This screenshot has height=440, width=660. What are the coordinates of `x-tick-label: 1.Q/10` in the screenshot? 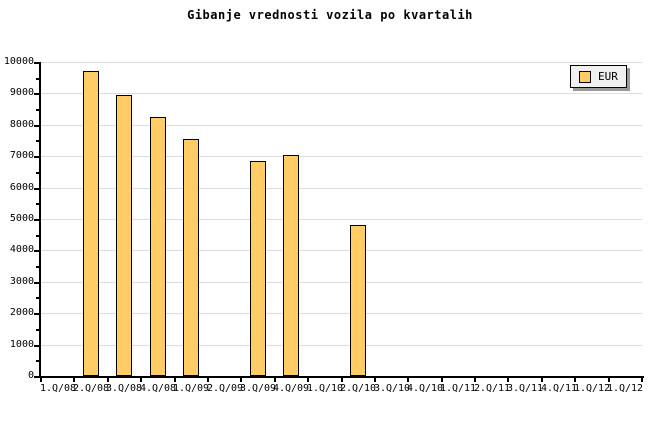 It's located at (325, 388).